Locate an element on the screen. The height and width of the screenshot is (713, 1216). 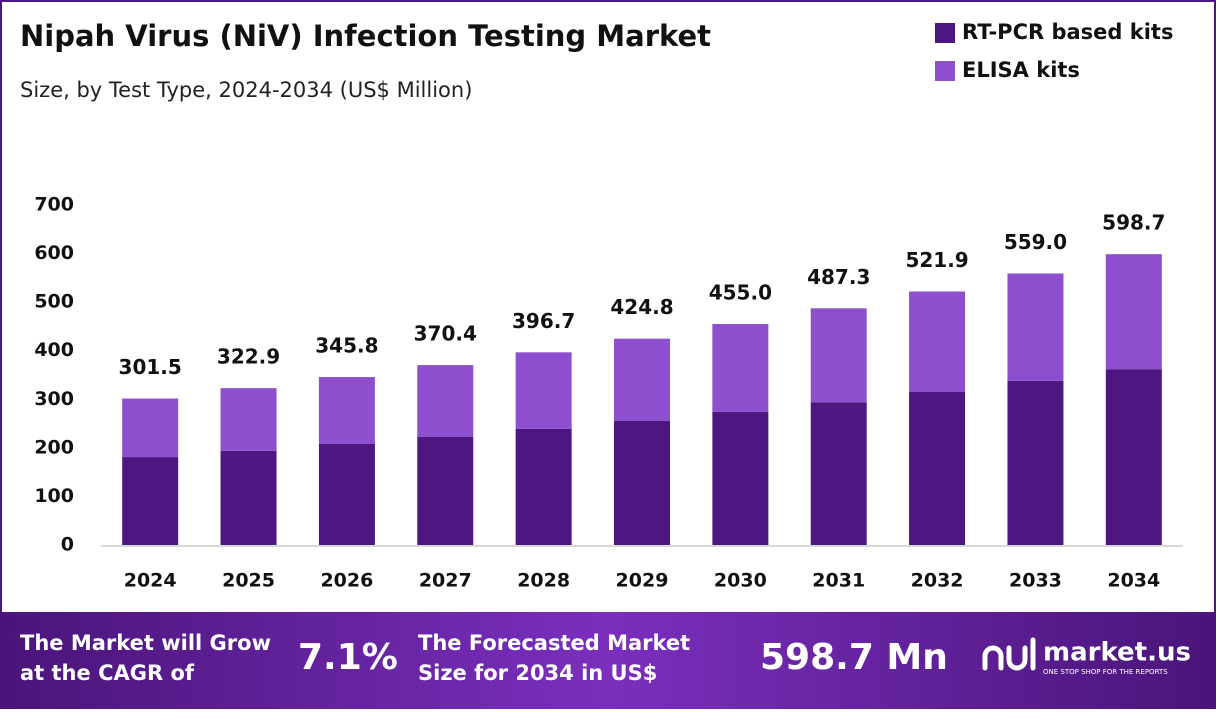
x-tick-label: 2027 is located at coordinates (445, 581).